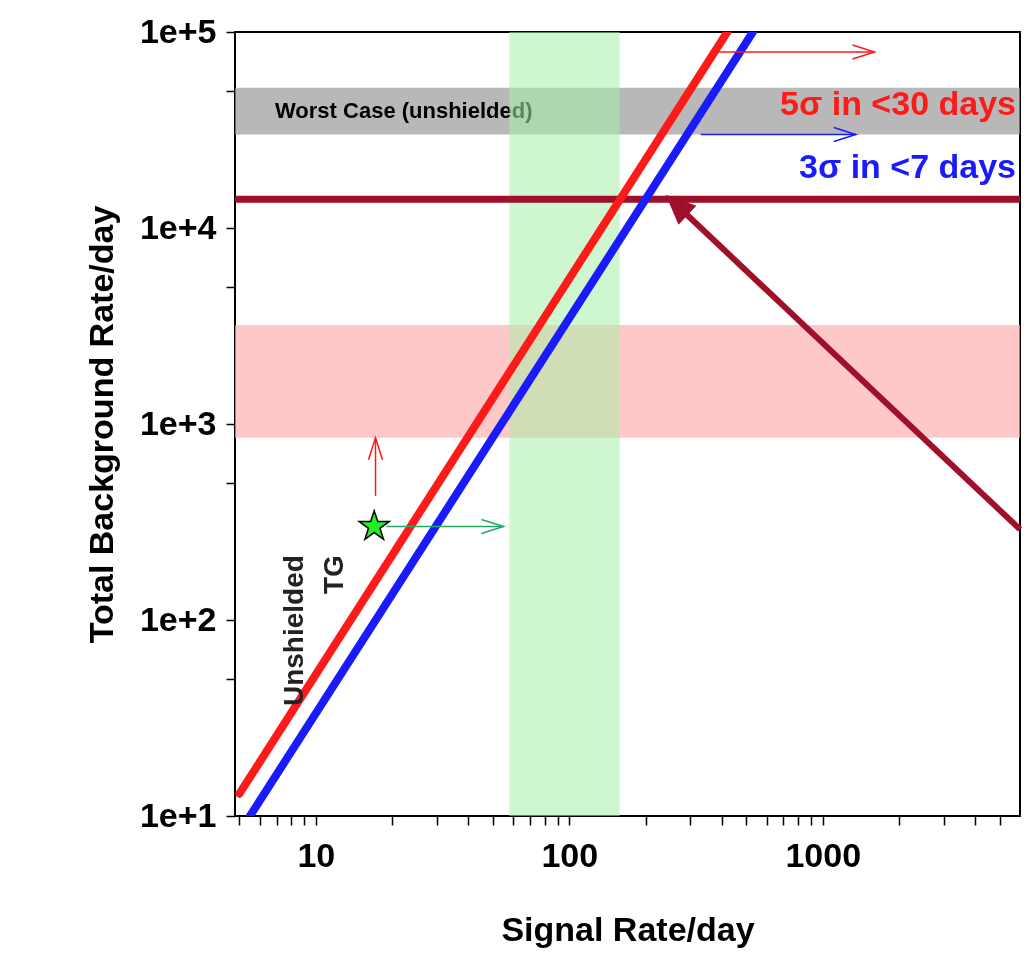  I want to click on y-tick-label: 1e+4, so click(178, 226).